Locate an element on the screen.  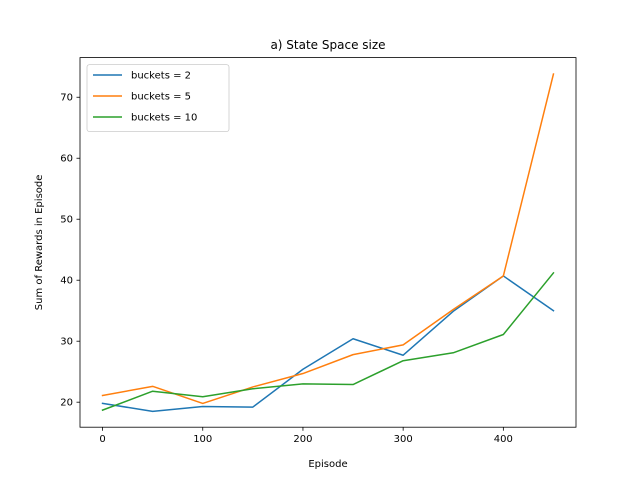
y-tick-label: 40 is located at coordinates (66, 281).